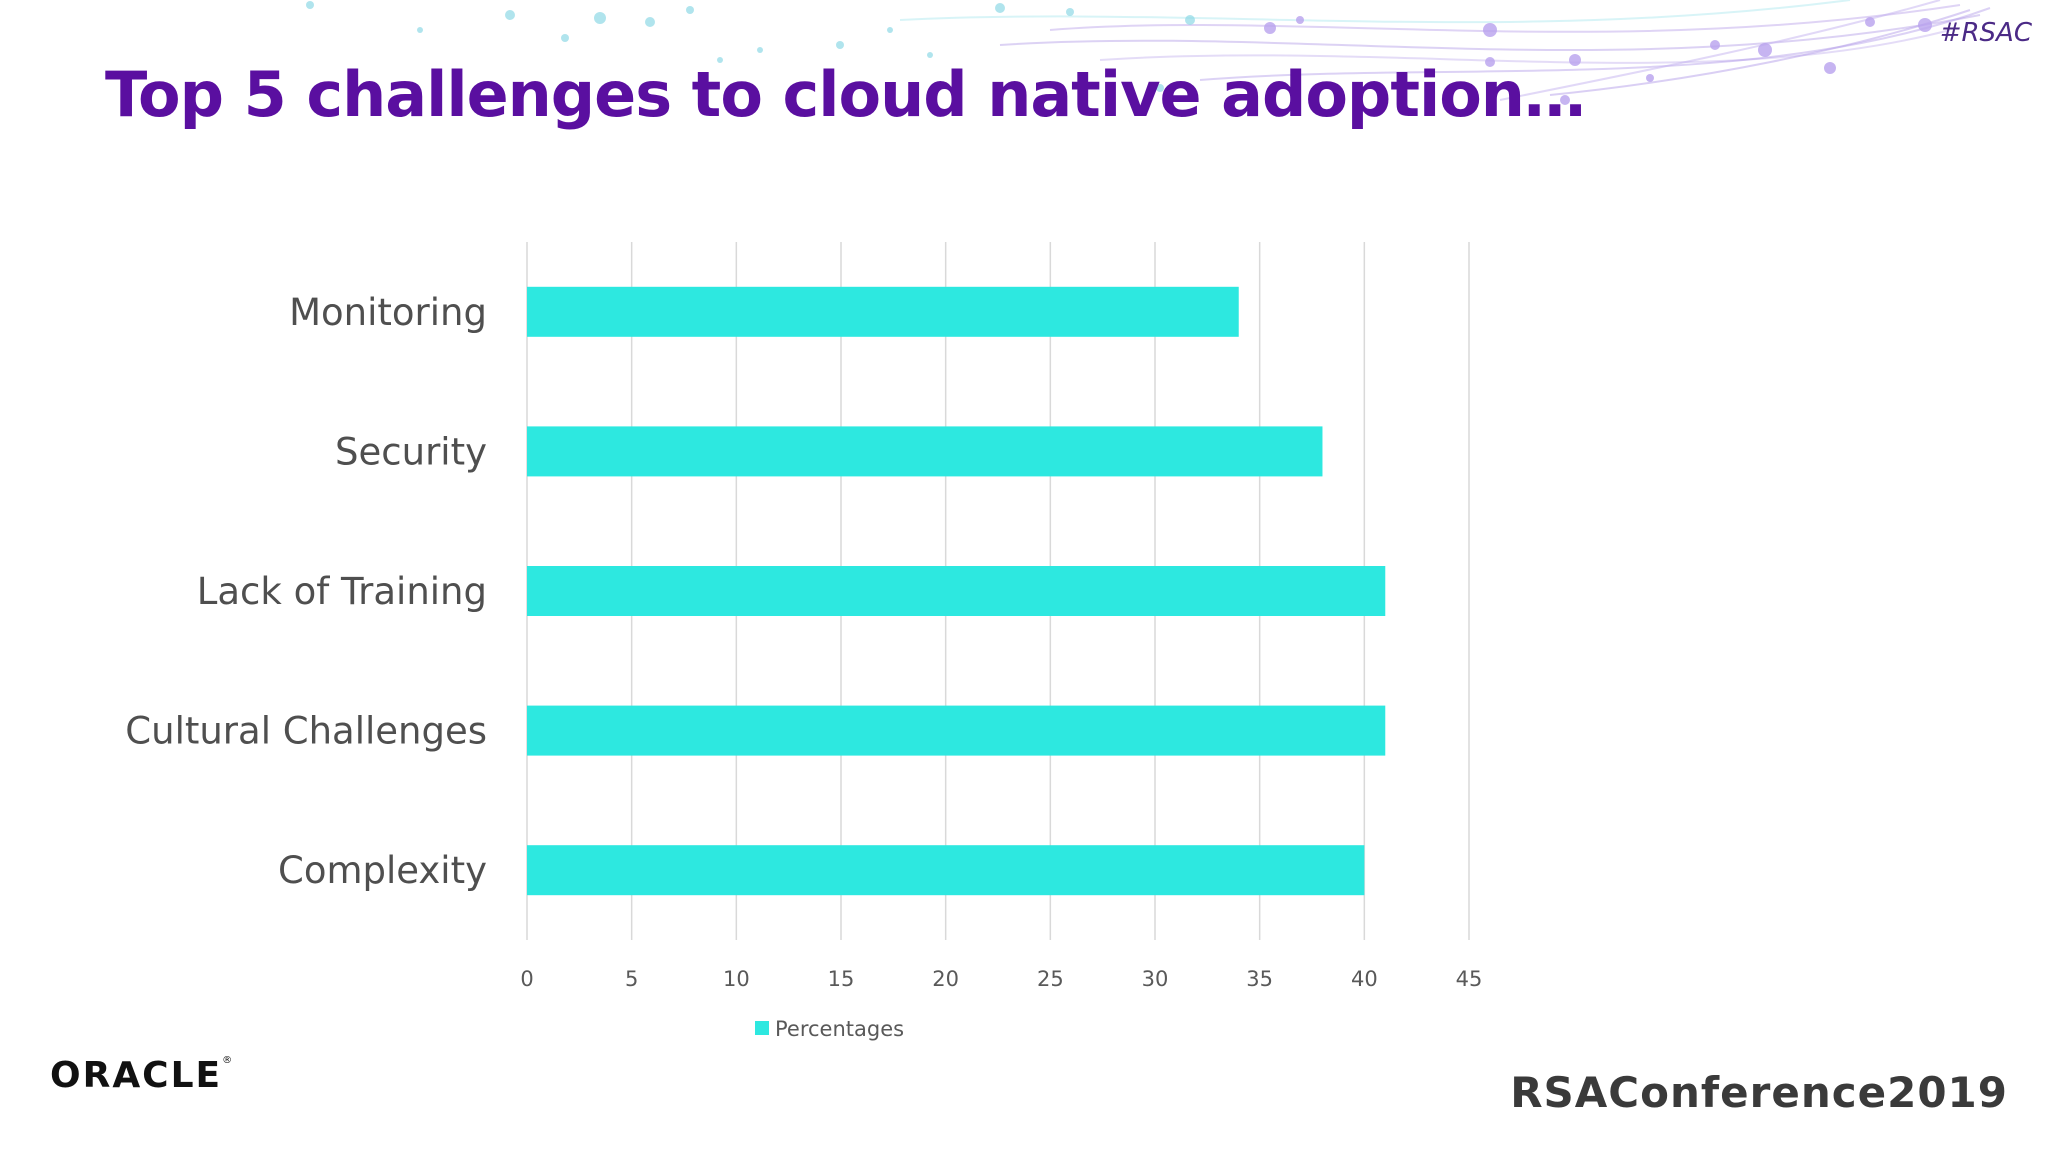 The height and width of the screenshot is (1152, 2048). I want to click on category-label: Cultural Challenges, so click(306, 731).